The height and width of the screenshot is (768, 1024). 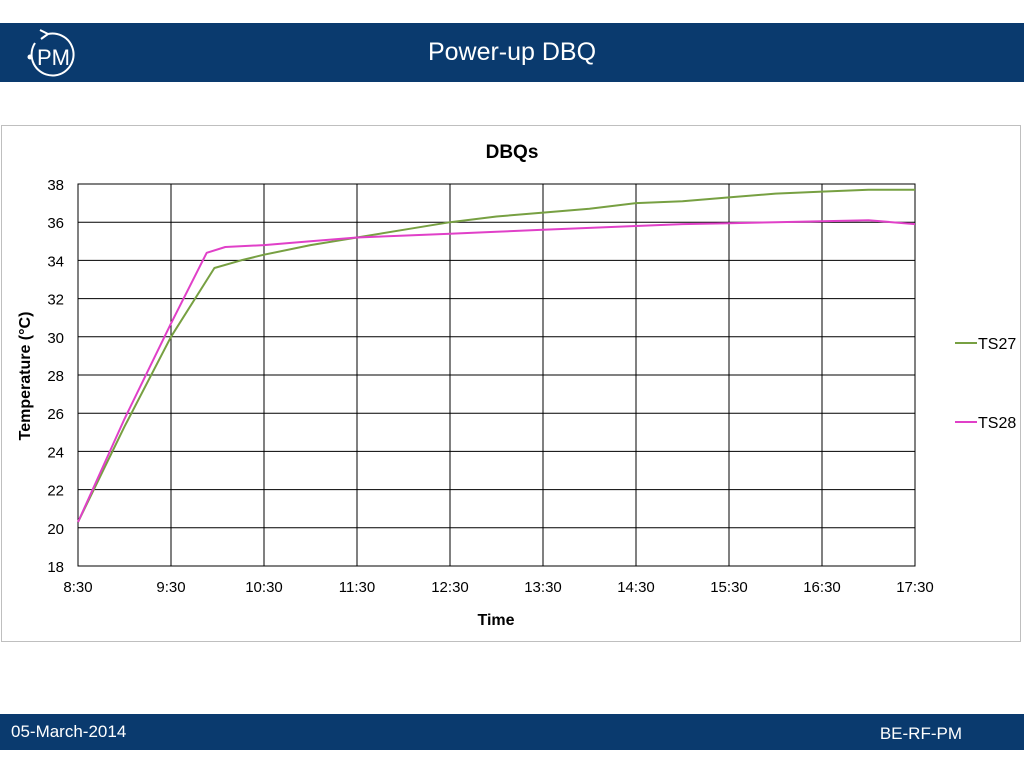 What do you see at coordinates (512, 152) in the screenshot?
I see `chart-title: DBQs` at bounding box center [512, 152].